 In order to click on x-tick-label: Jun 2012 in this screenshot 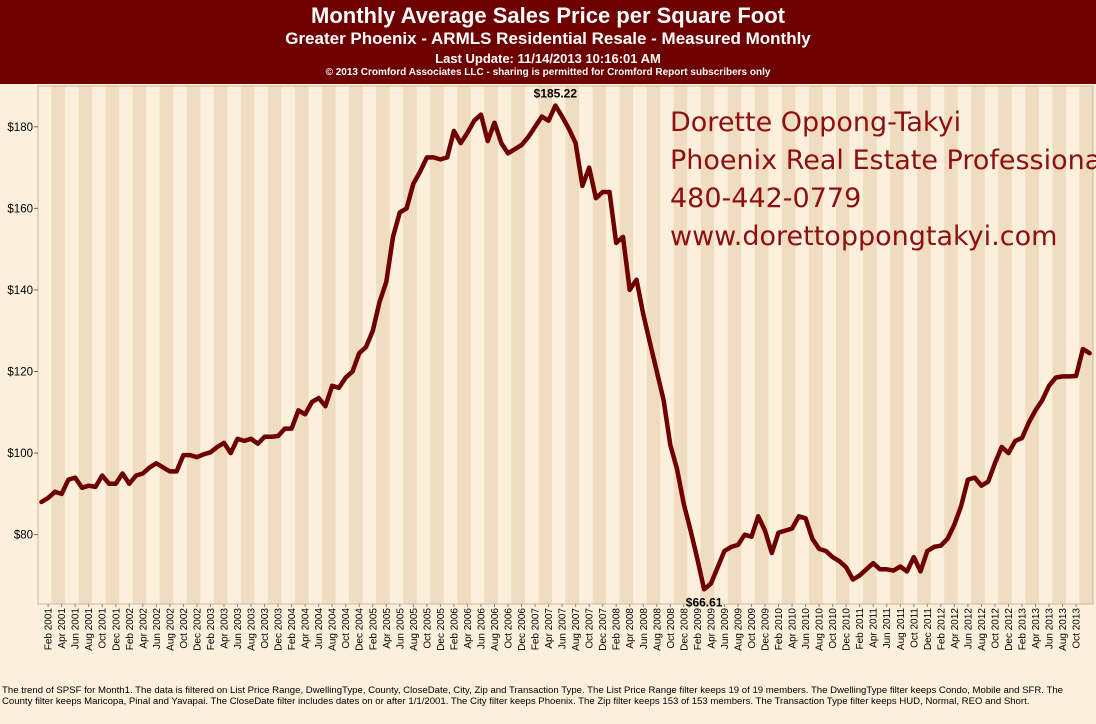, I will do `click(968, 629)`.